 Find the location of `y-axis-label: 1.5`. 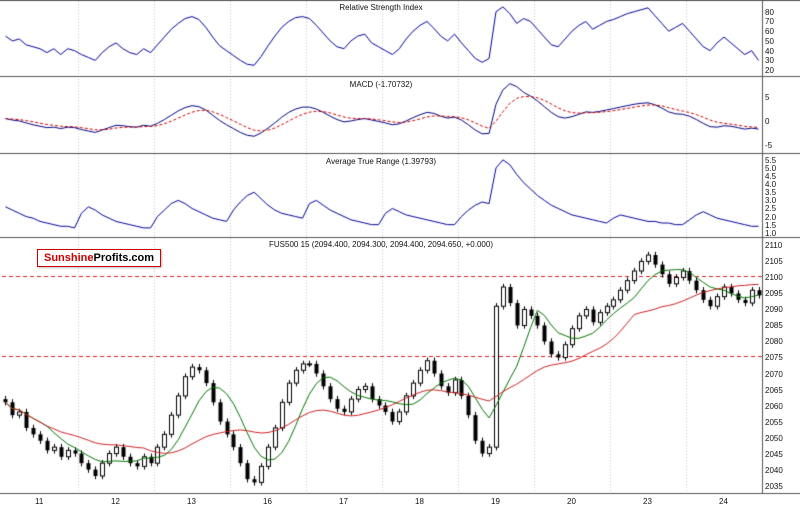

y-axis-label: 1.5 is located at coordinates (771, 225).